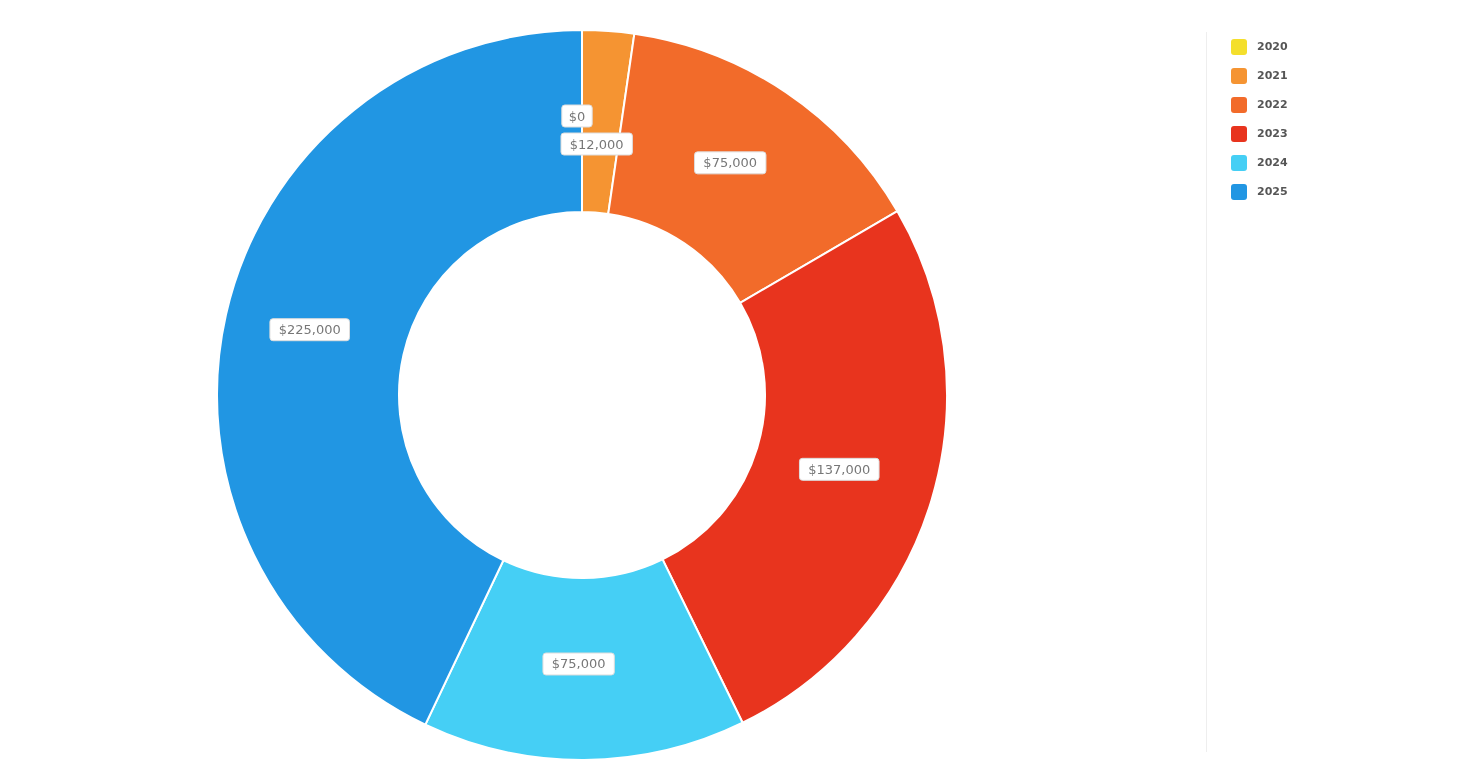 Image resolution: width=1464 pixels, height=784 pixels. I want to click on data-label: $12,000, so click(596, 144).